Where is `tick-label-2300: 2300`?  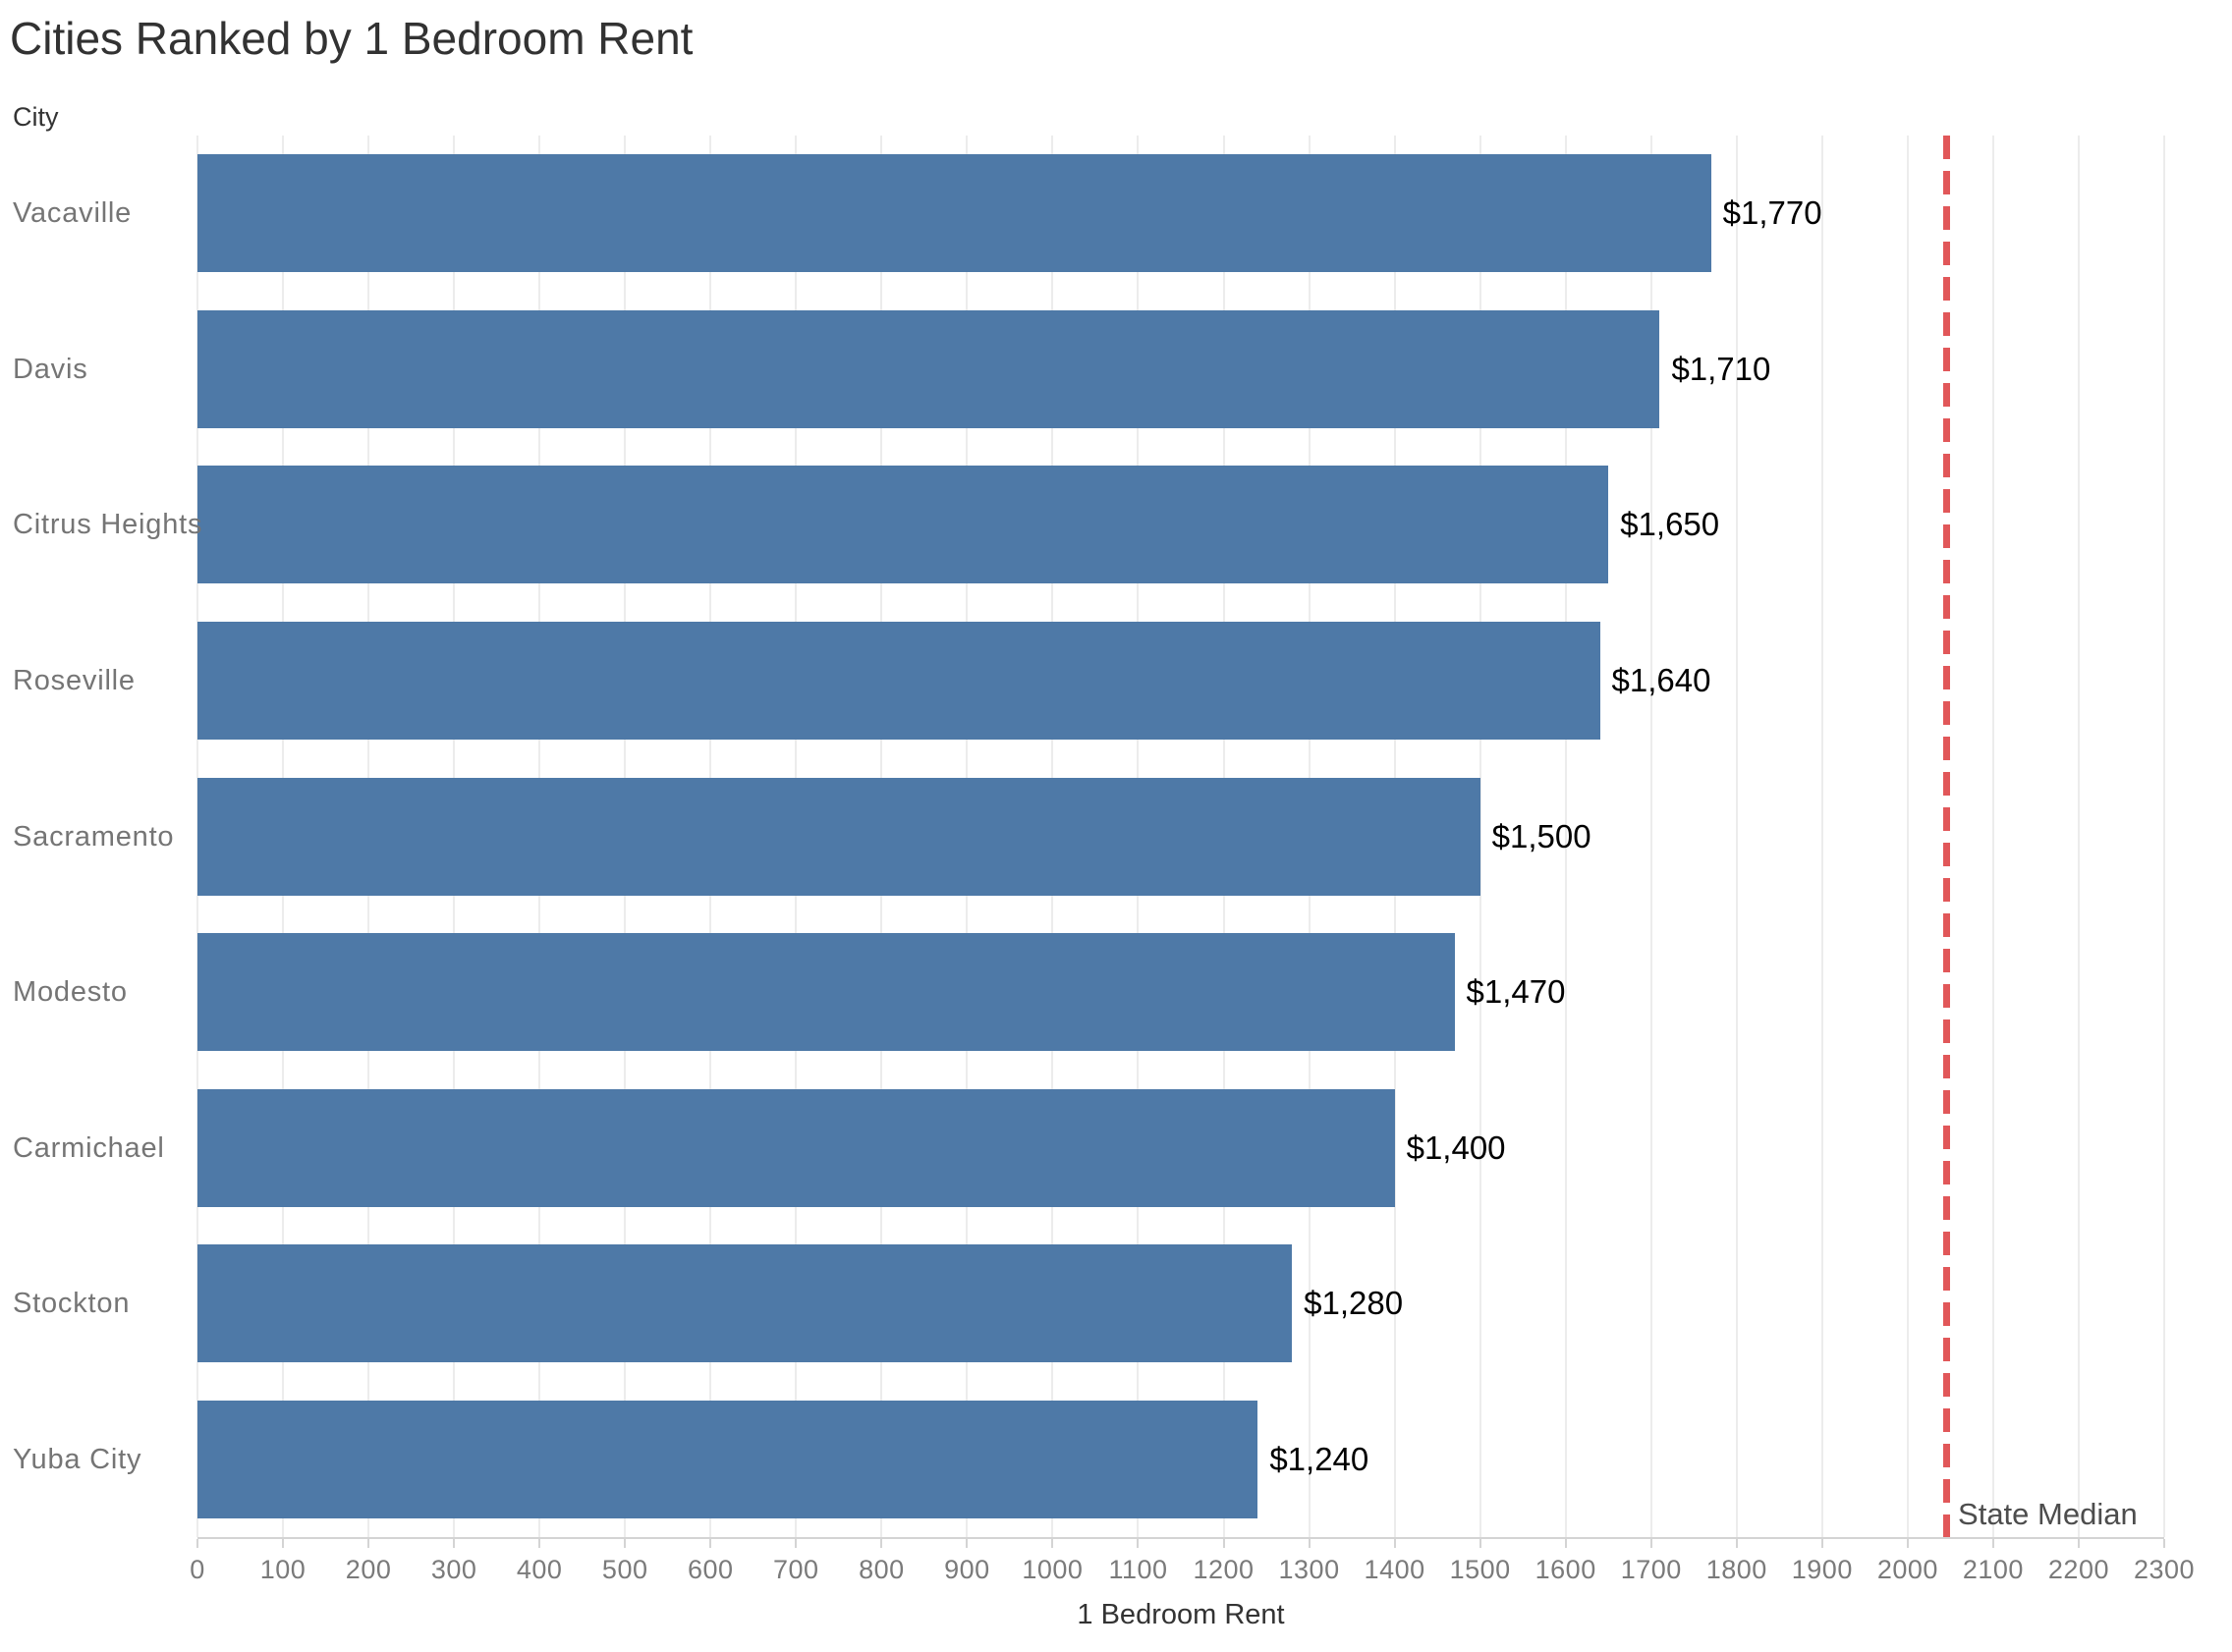 tick-label-2300: 2300 is located at coordinates (2165, 1570).